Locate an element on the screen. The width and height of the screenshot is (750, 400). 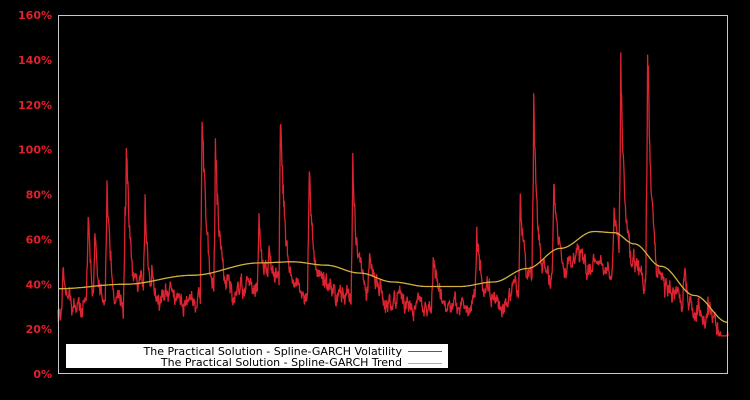
y-tick-label: 120% is located at coordinates (35, 105).